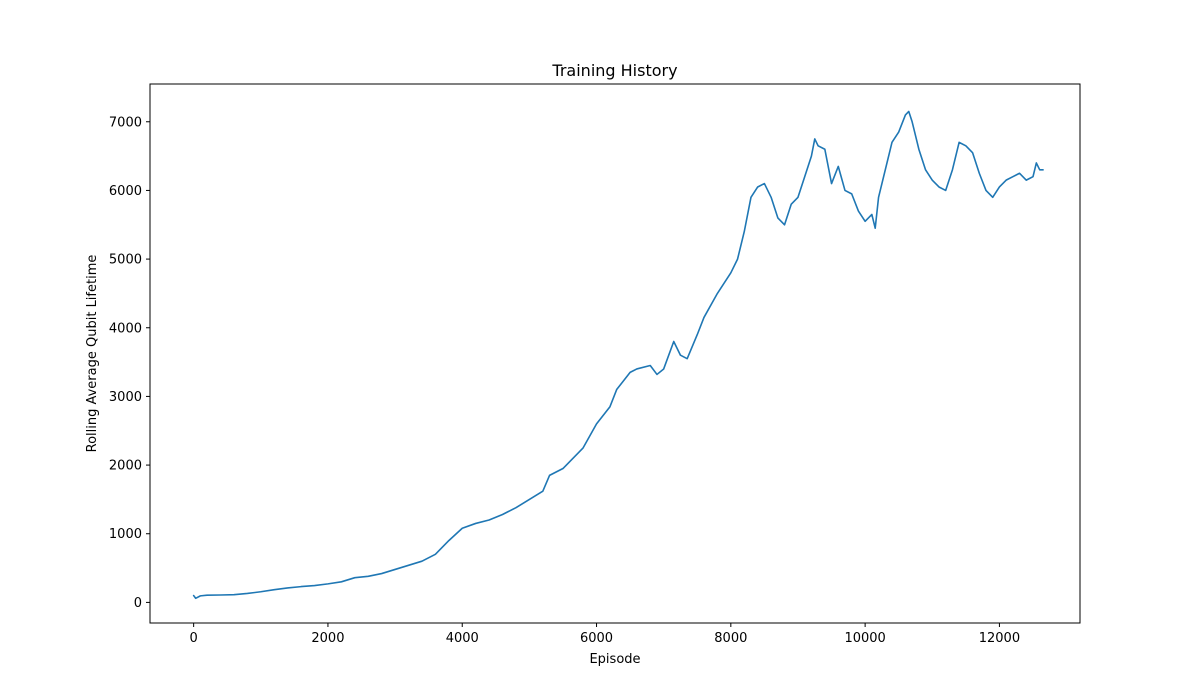 This screenshot has width=1200, height=700. What do you see at coordinates (125, 397) in the screenshot?
I see `y-tick-label: 3000` at bounding box center [125, 397].